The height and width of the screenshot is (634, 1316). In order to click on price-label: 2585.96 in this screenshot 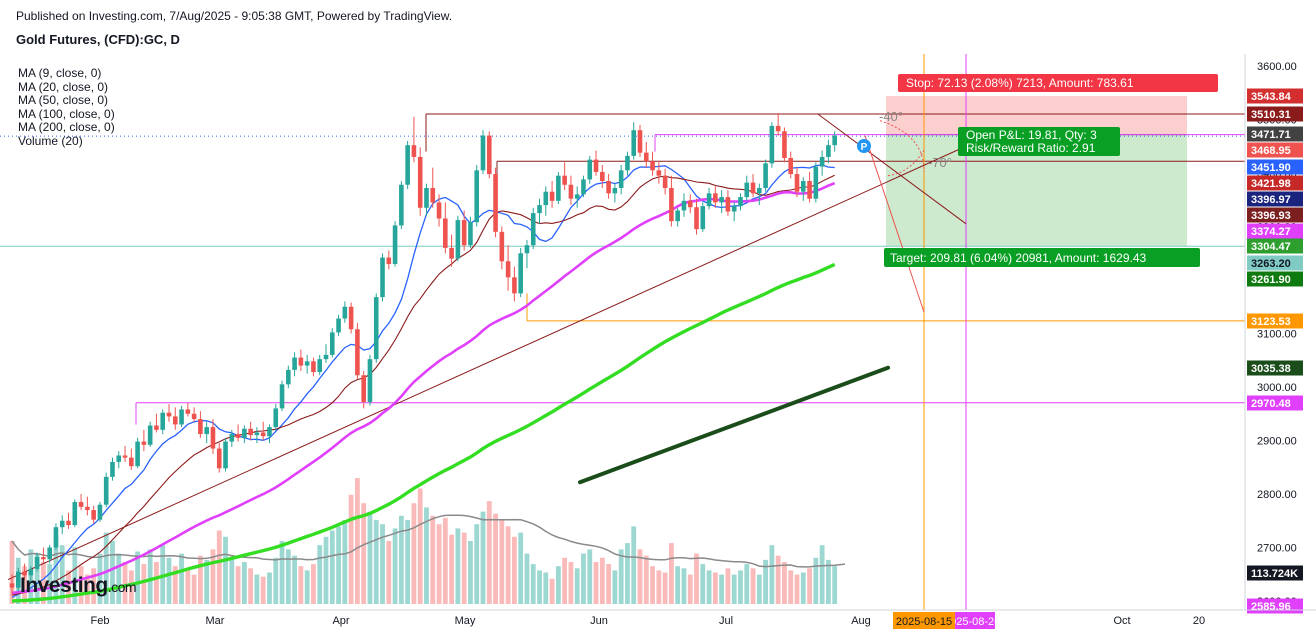, I will do `click(1271, 607)`.